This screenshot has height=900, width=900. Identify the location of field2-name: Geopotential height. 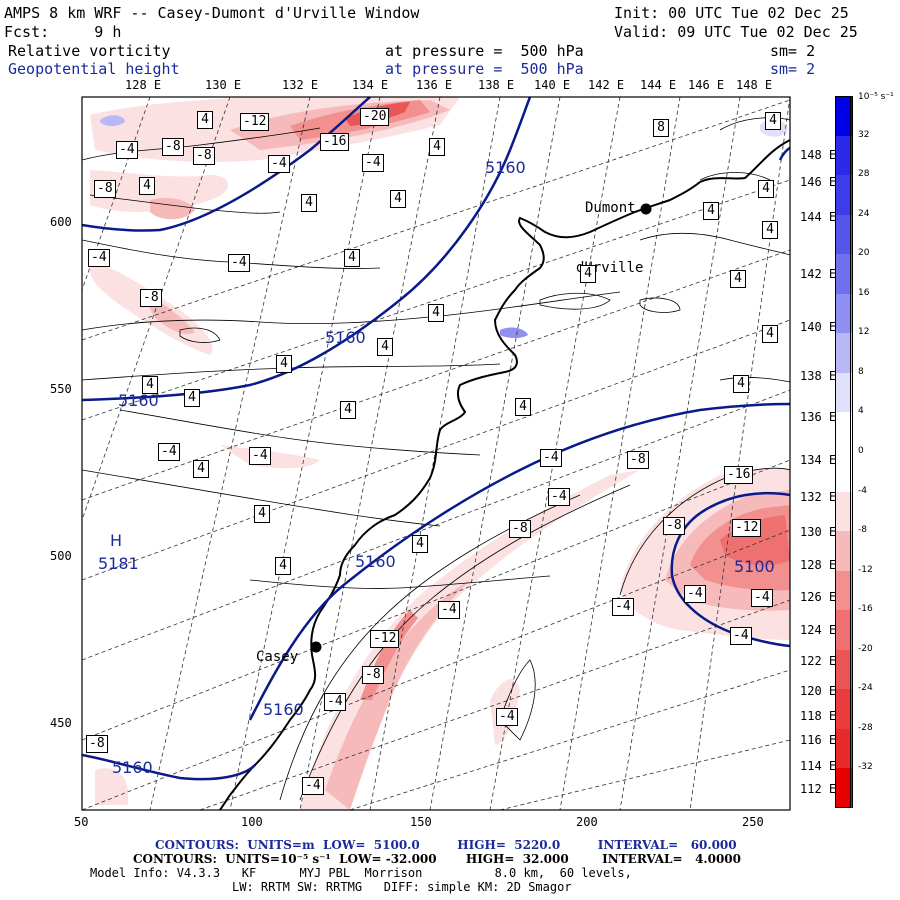
(94, 69).